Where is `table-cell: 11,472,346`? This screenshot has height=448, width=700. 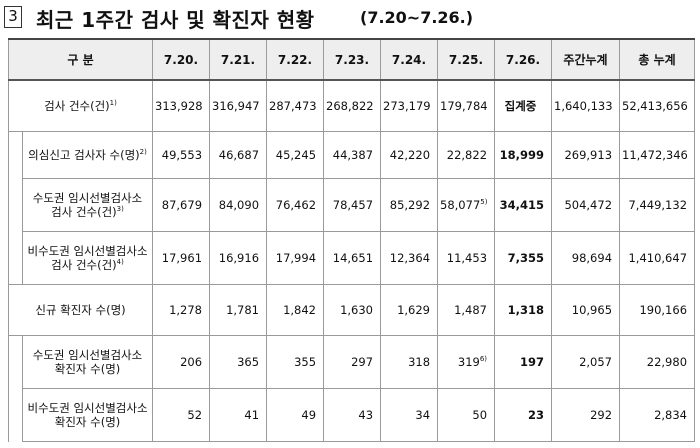
table-cell: 11,472,346 is located at coordinates (657, 155).